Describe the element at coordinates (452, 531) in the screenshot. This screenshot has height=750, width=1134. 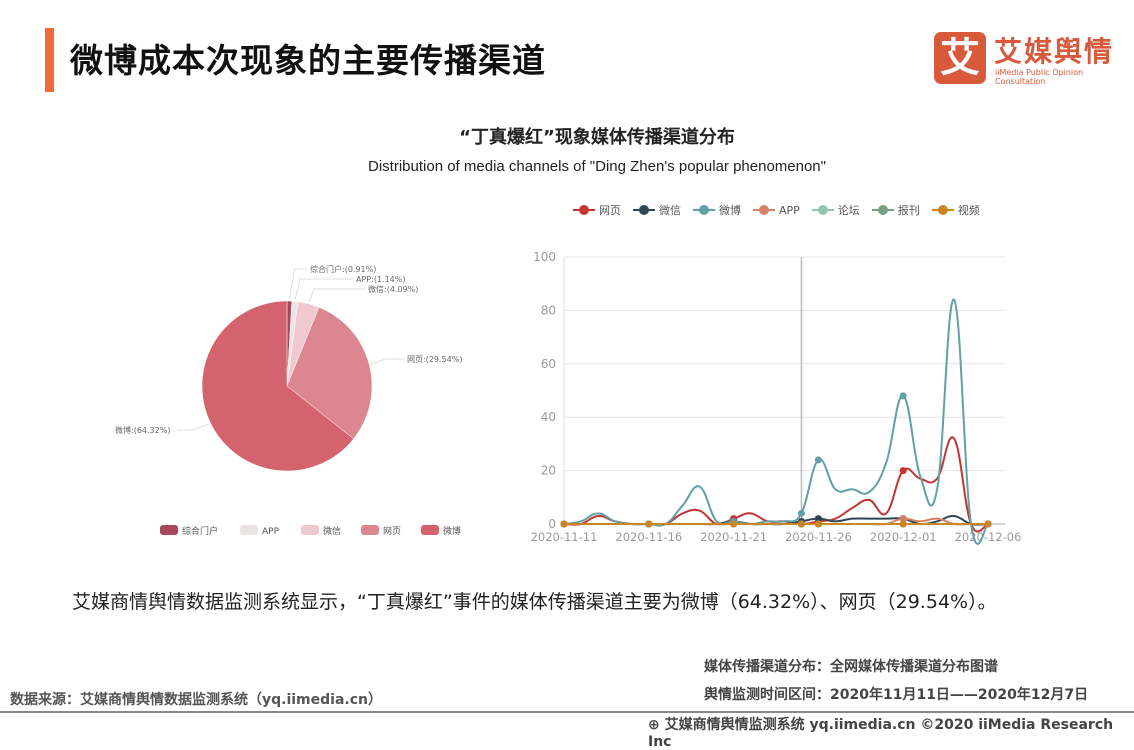
I see `pie-legend-label-4: 微博` at that location.